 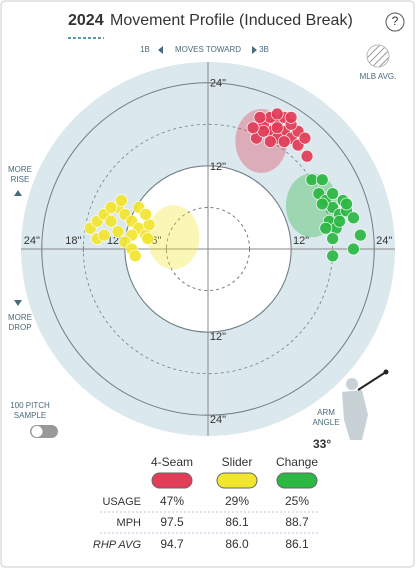 I want to click on arm-angle-value: 33°, so click(x=322, y=444).